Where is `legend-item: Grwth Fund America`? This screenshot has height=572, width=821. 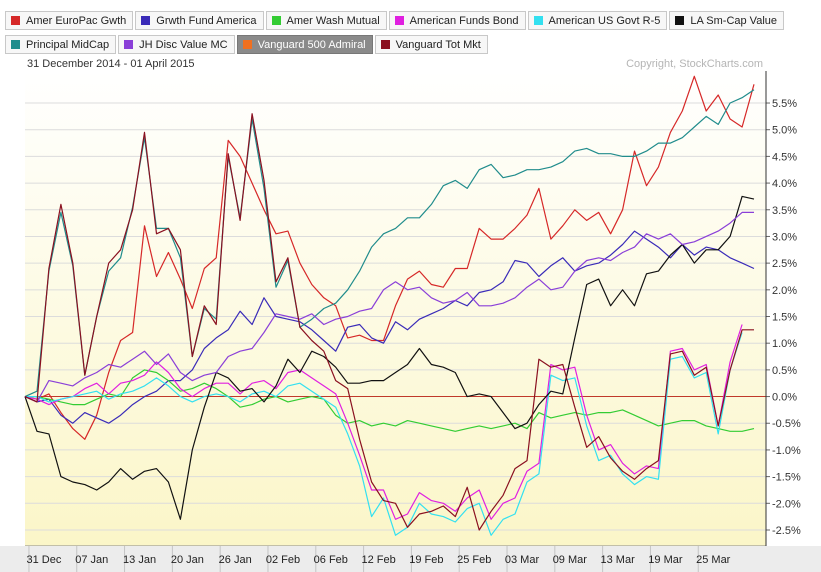 legend-item: Grwth Fund America is located at coordinates (199, 20).